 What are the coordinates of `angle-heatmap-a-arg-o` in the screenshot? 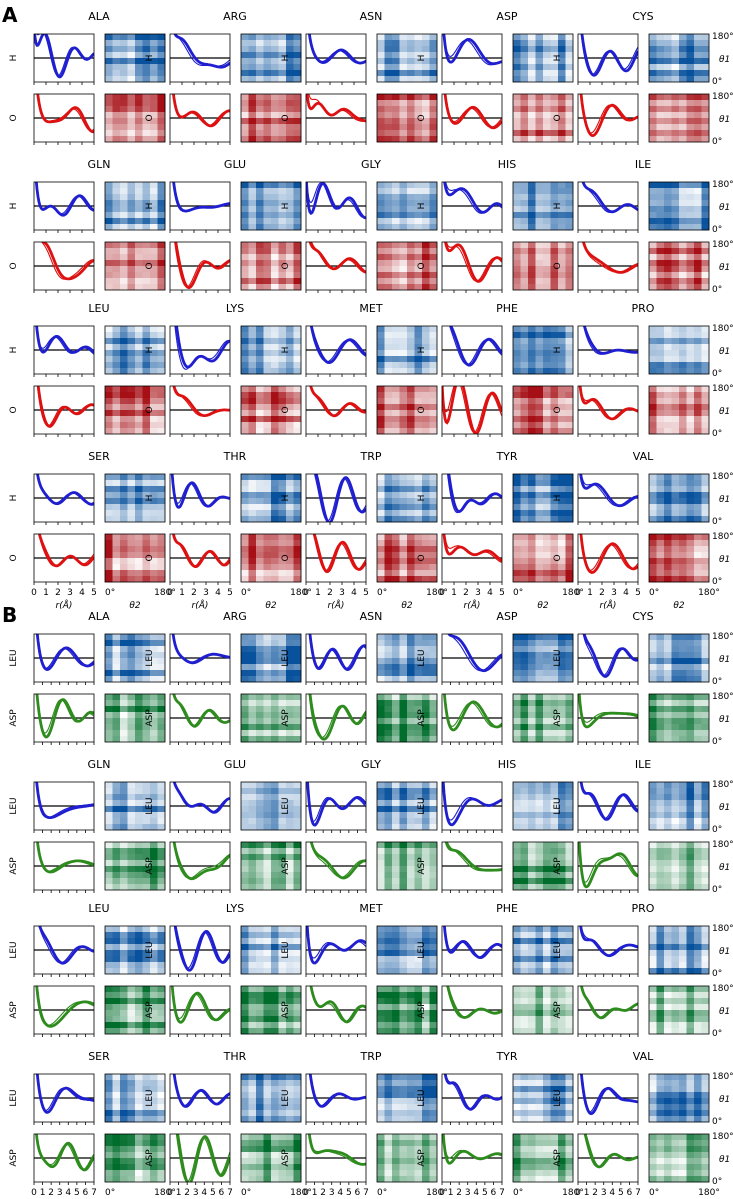 It's located at (271, 118).